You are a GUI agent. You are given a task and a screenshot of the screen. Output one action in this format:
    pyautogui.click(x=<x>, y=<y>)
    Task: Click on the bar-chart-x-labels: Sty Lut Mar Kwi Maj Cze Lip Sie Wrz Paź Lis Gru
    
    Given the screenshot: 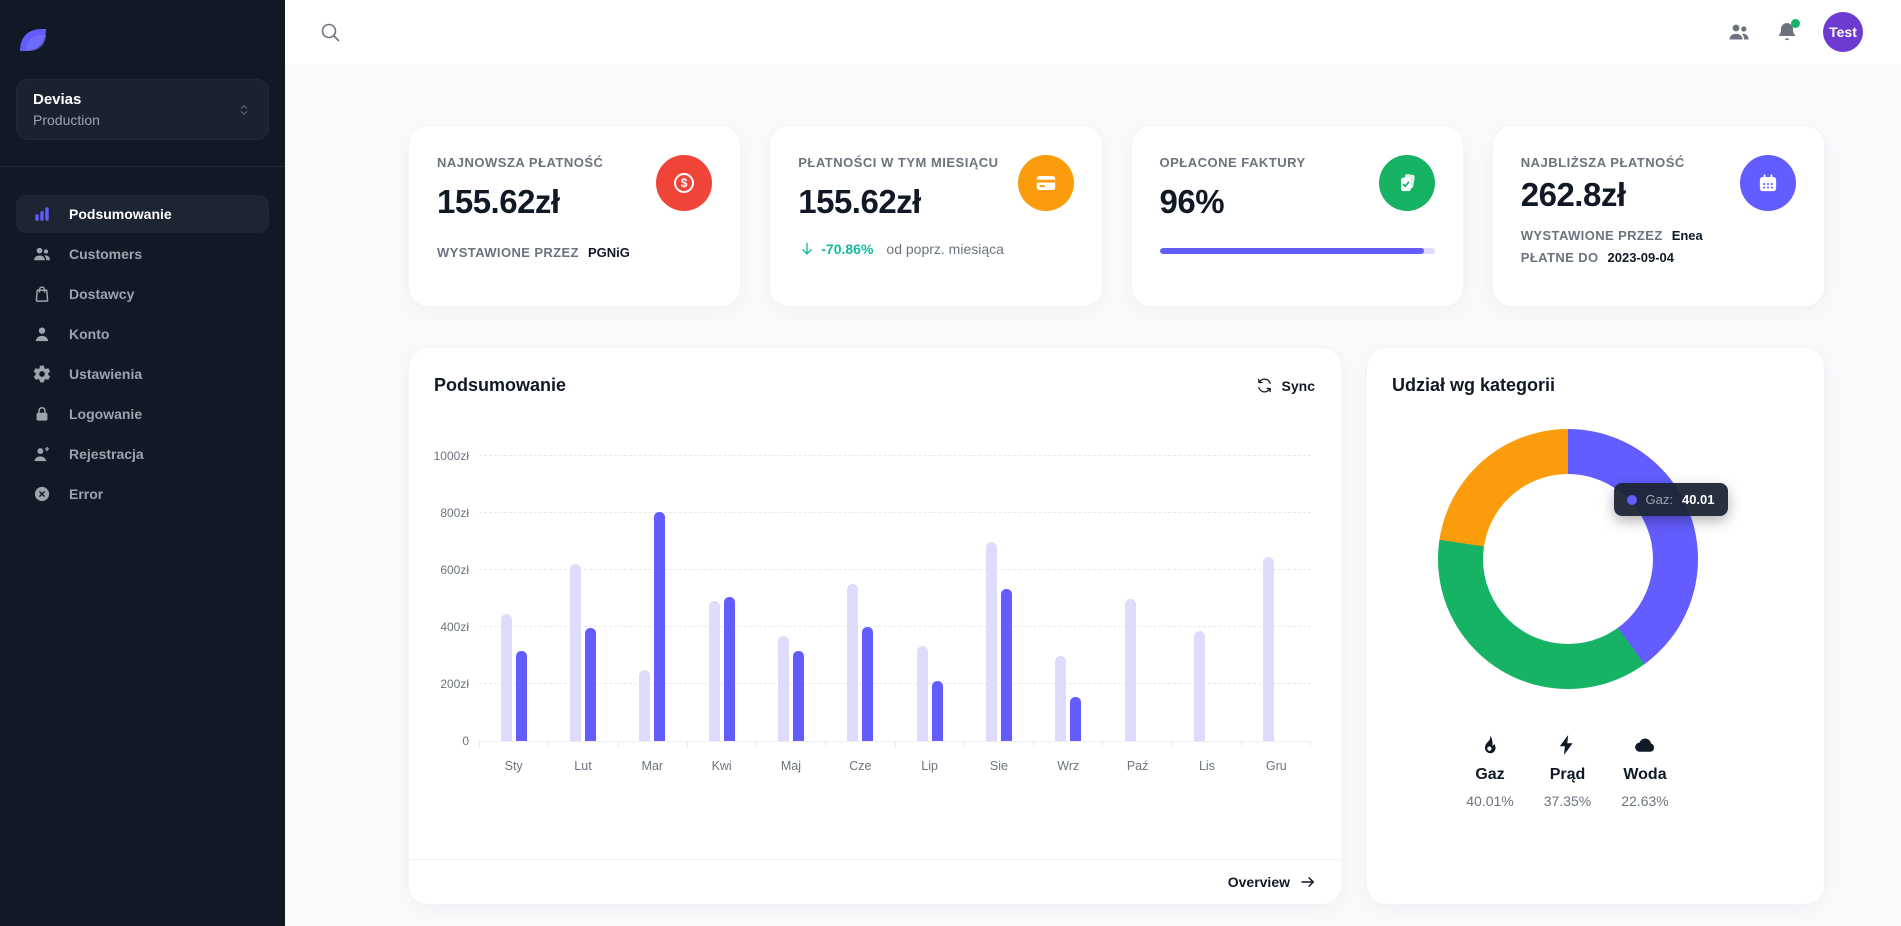 What is the action you would take?
    pyautogui.click(x=895, y=766)
    